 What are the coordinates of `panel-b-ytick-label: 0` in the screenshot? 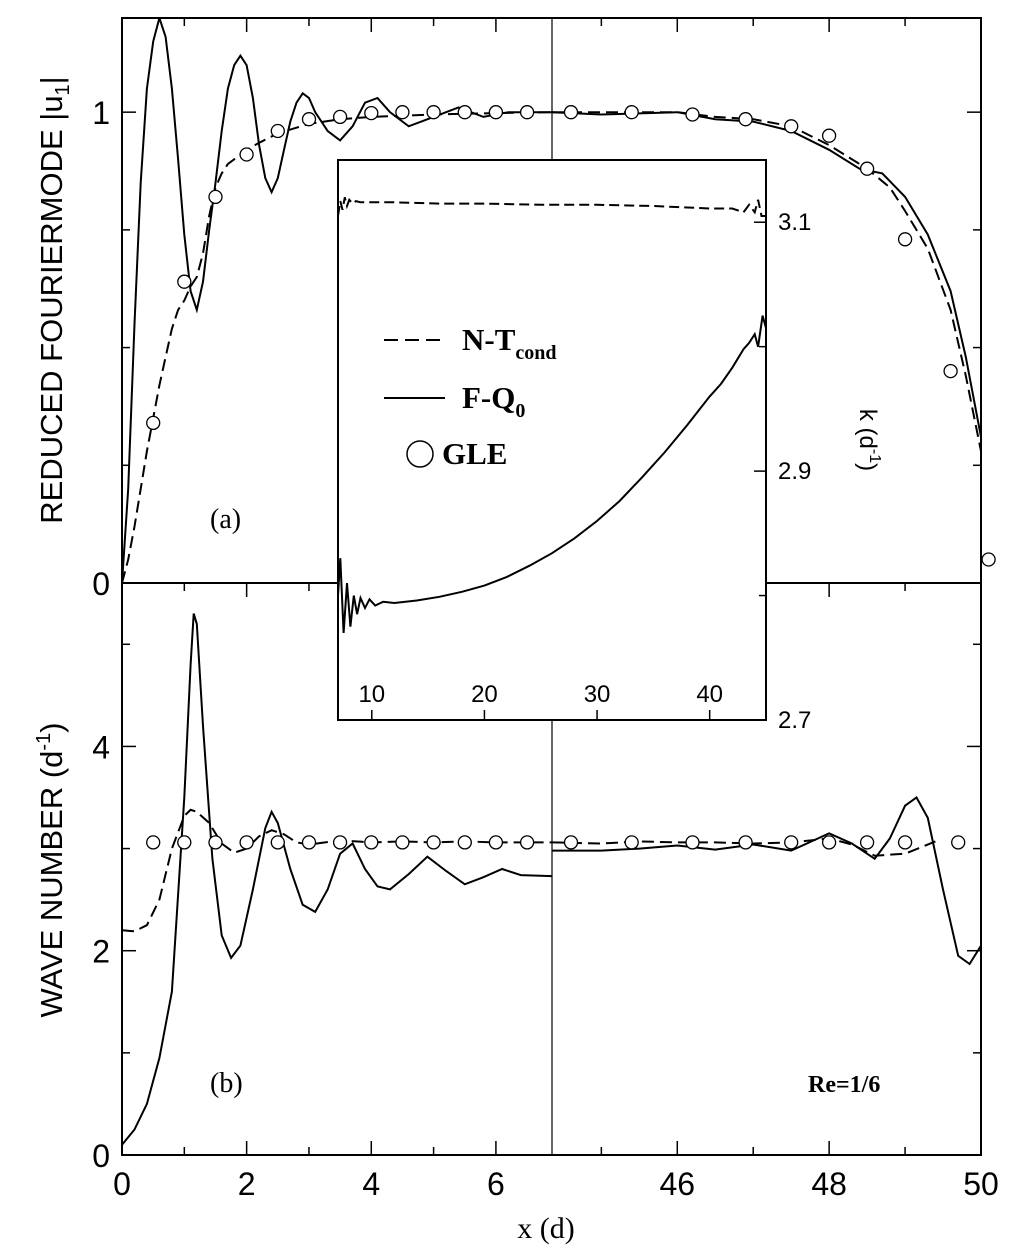 It's located at (101, 1156).